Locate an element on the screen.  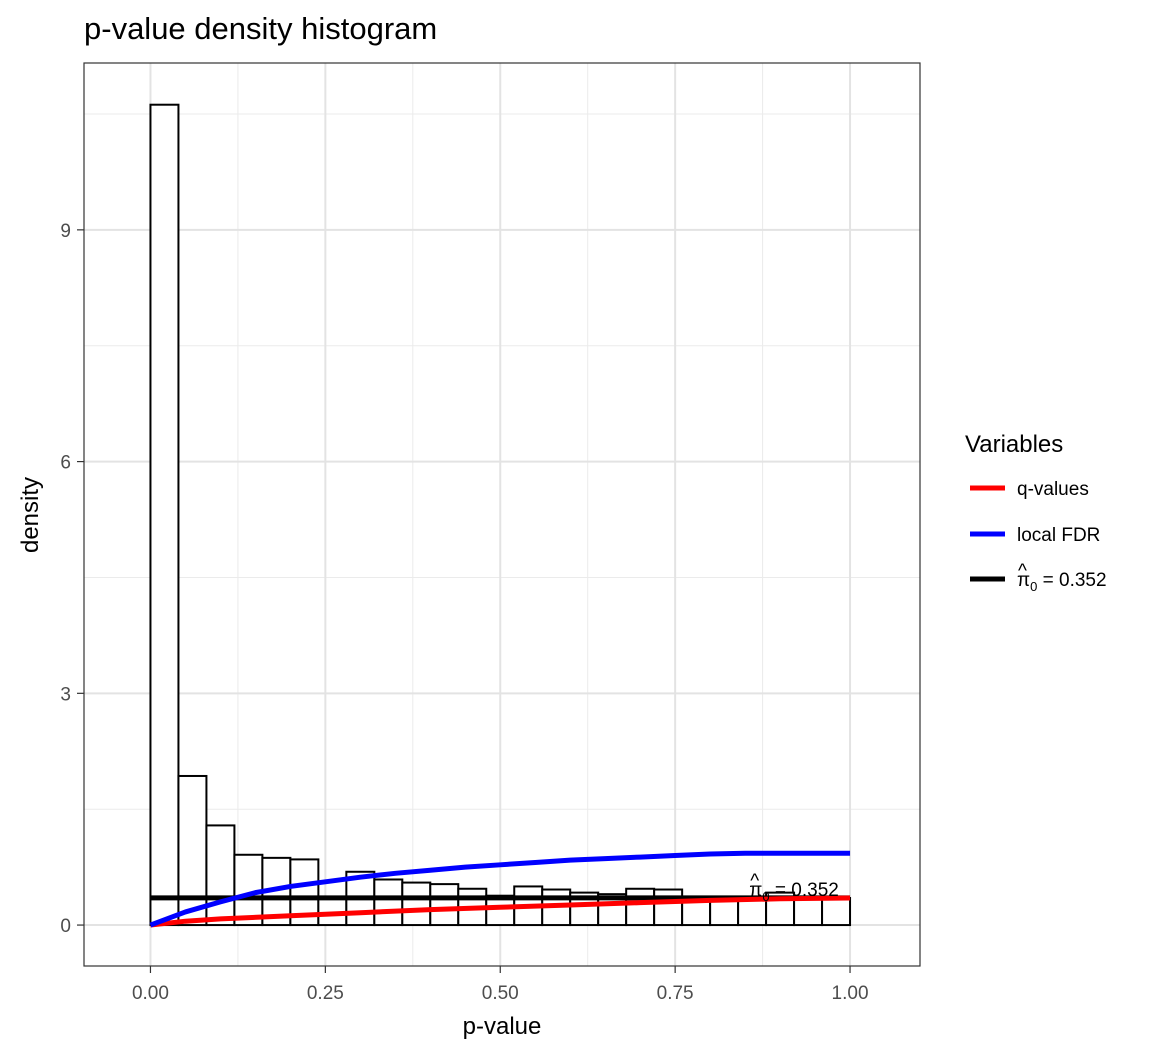
y-tick-label: 6 is located at coordinates (65, 463).